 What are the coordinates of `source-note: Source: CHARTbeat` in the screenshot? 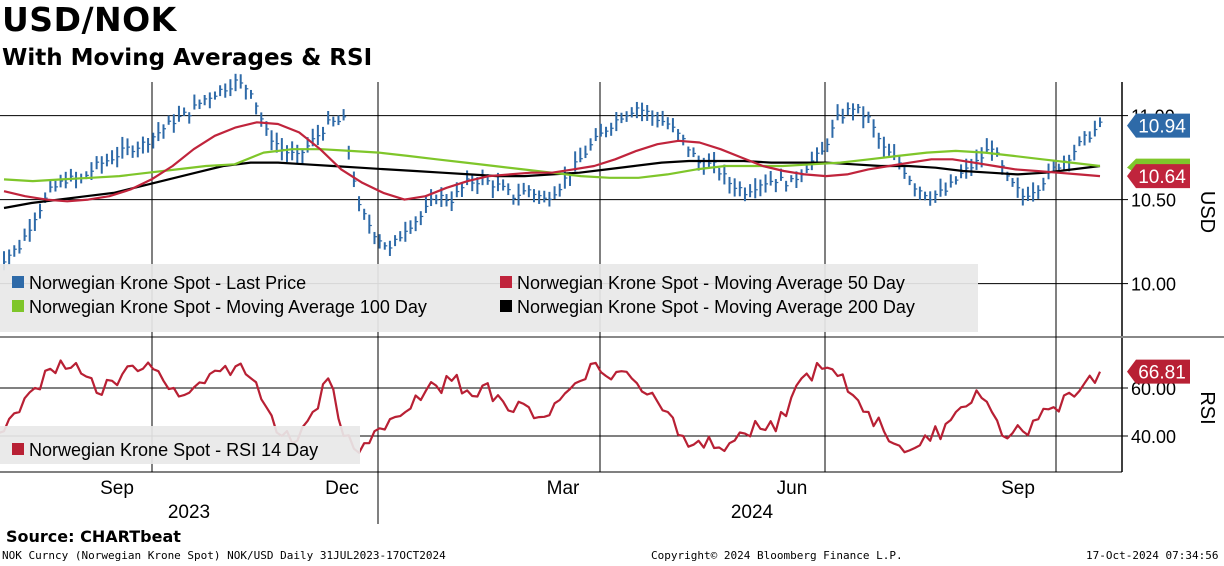 It's located at (93, 536).